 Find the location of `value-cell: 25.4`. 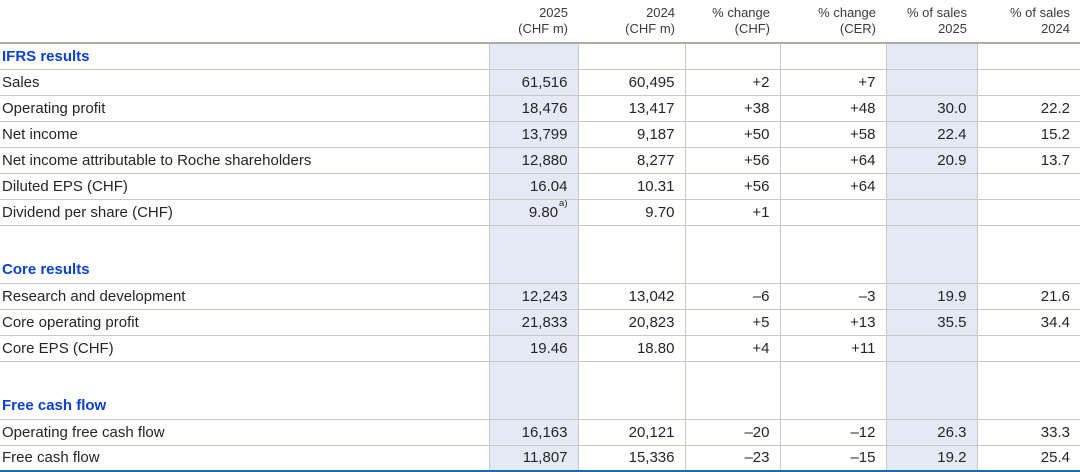

value-cell: 25.4 is located at coordinates (1028, 458).